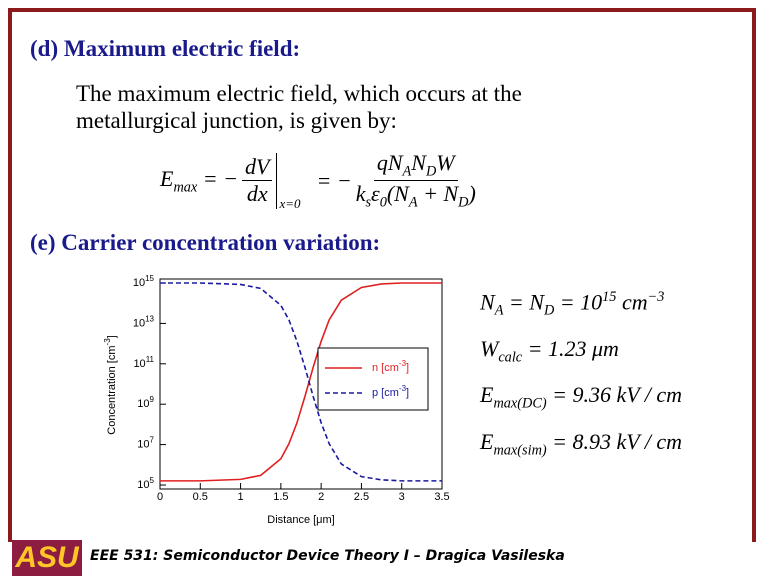 Image resolution: width=763 pixels, height=583 pixels. Describe the element at coordinates (581, 397) in the screenshot. I see `result-line: Emax(DC) = 9.36 kV / cm` at that location.